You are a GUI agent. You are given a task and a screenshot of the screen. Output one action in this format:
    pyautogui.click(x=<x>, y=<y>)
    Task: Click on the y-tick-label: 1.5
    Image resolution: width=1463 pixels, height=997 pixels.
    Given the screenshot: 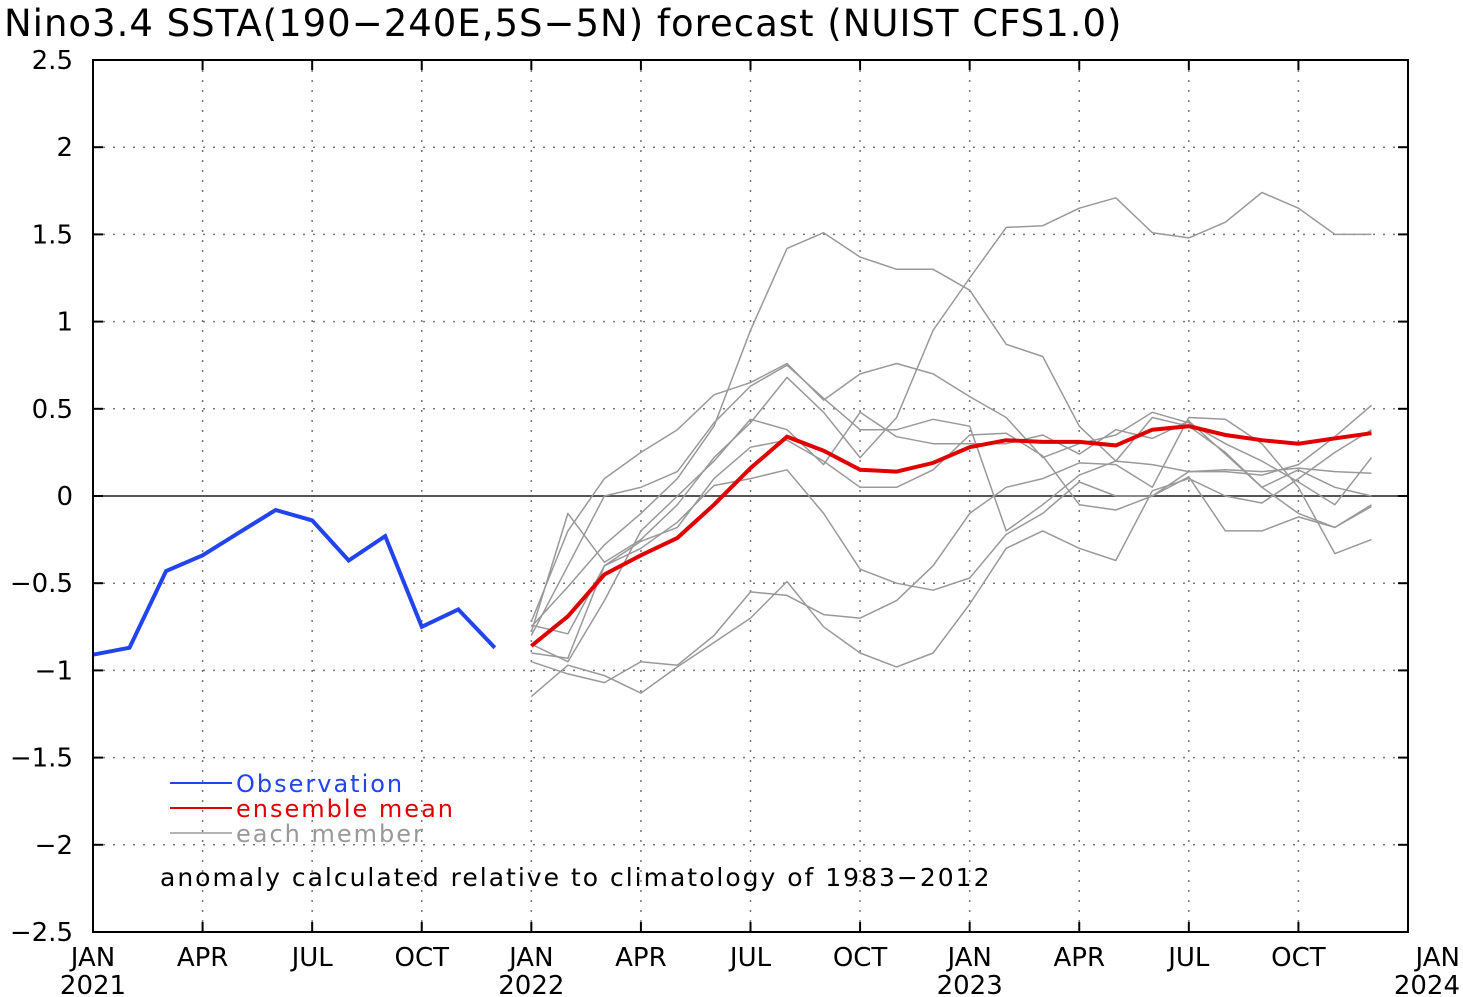 What is the action you would take?
    pyautogui.click(x=52, y=235)
    